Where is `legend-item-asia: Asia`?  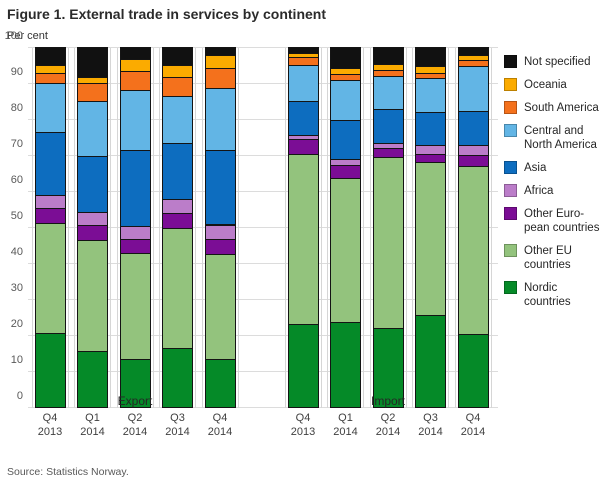 legend-item-asia: Asia is located at coordinates (556, 168).